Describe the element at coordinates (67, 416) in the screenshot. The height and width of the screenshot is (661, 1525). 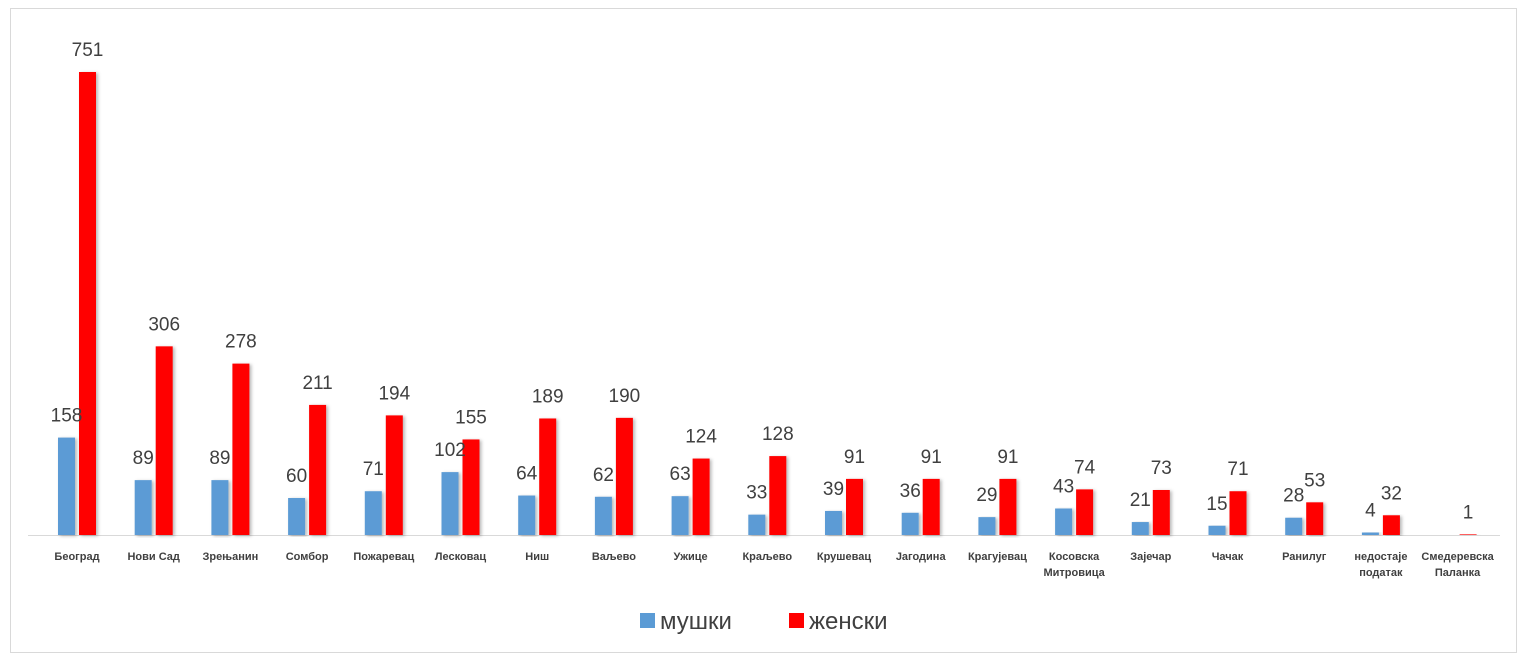
I see `value-label-male-0: 158` at that location.